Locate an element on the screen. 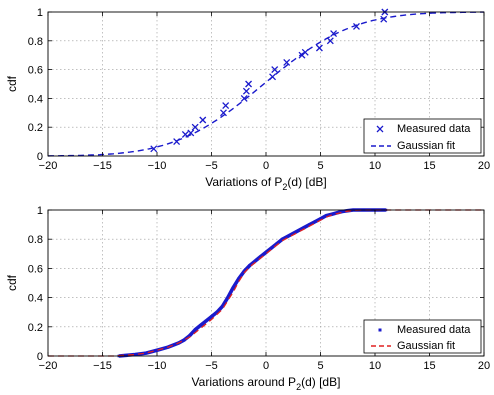 The height and width of the screenshot is (395, 494). xlabel-top-sub: 2 is located at coordinates (284, 187).